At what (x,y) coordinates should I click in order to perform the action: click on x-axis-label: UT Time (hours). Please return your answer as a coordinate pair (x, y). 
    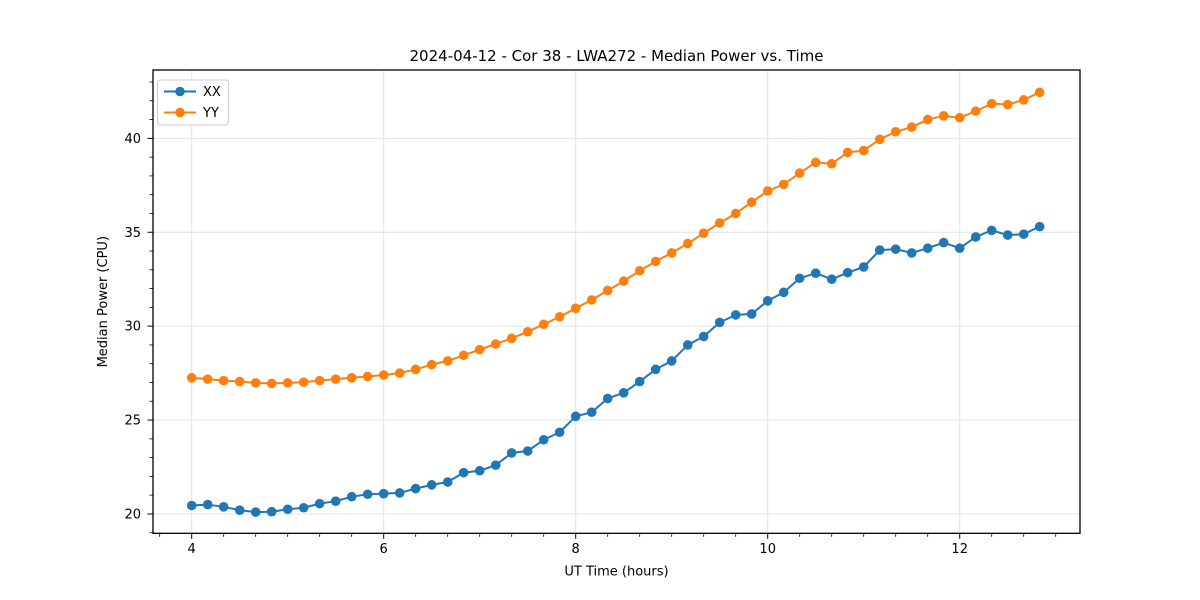
    Looking at the image, I should click on (616, 572).